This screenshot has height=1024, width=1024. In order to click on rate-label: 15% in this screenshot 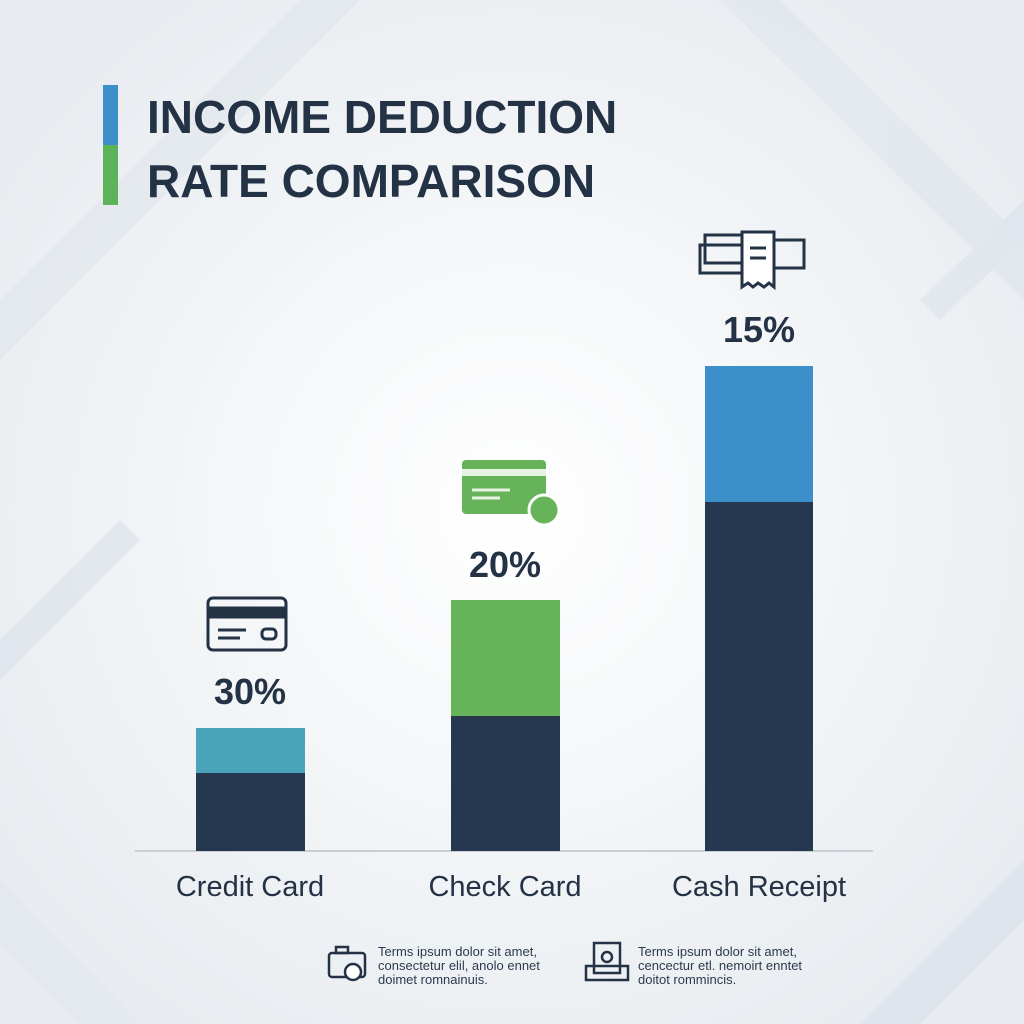, I will do `click(759, 329)`.